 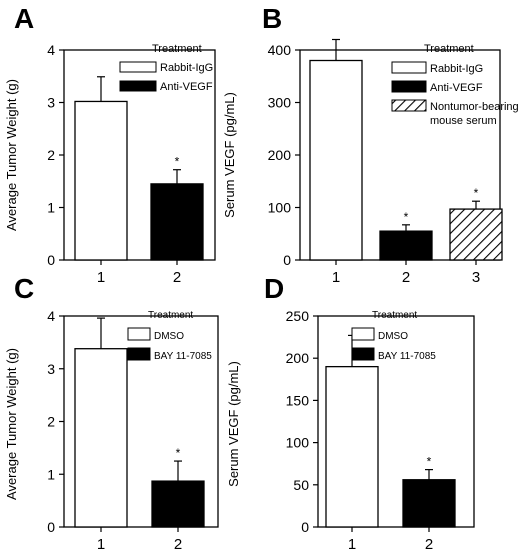 I want to click on legend-label: mouse serum, so click(x=463, y=121).